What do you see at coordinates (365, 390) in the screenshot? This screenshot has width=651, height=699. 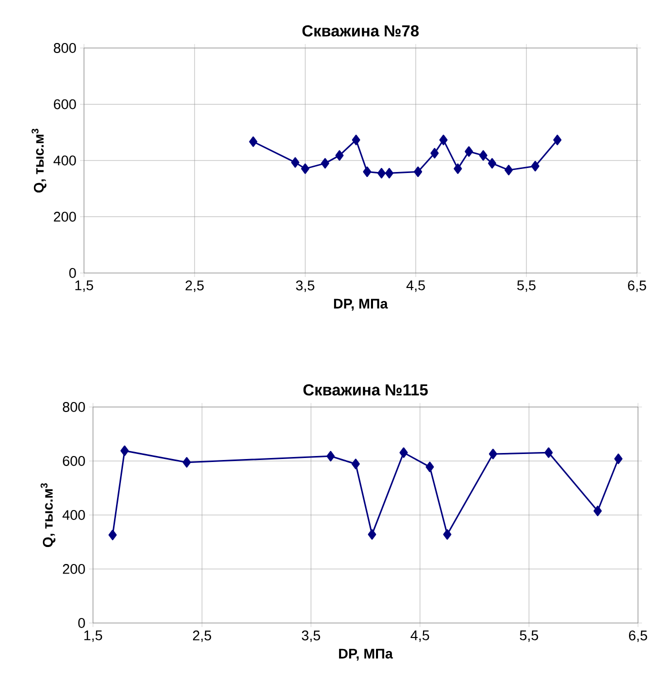 I see `chart-title: Скважина №115` at bounding box center [365, 390].